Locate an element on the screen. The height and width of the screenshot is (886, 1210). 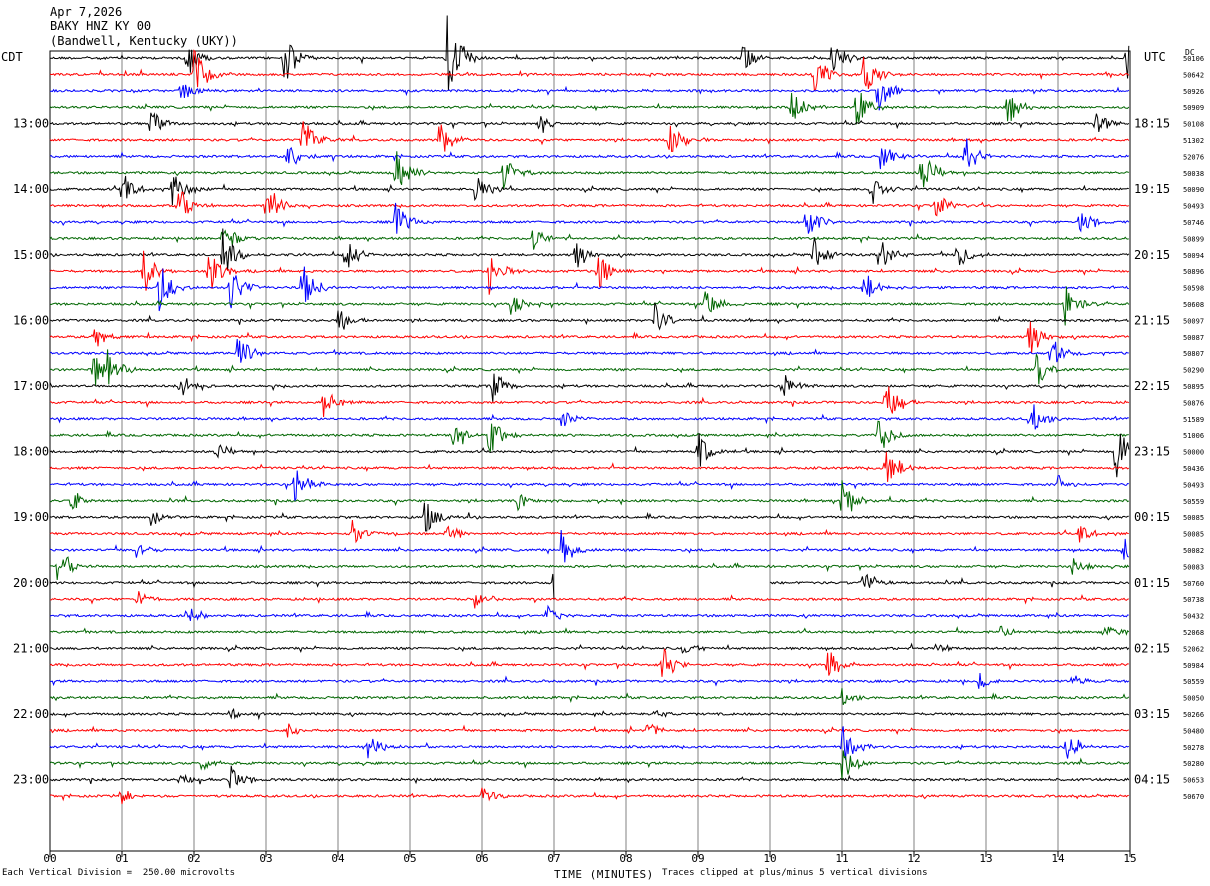
dc-offset-label: 50598 is located at coordinates (1193, 289).